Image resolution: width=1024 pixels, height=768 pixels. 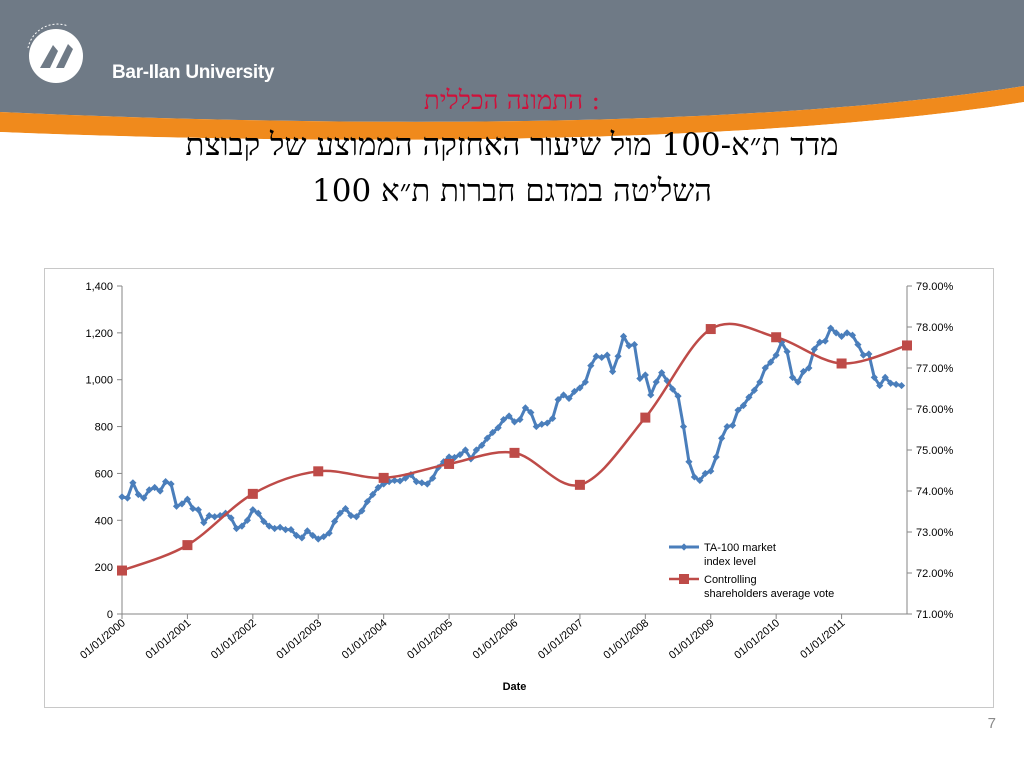 I want to click on y-right-tick-label: 72.00%, so click(x=935, y=574).